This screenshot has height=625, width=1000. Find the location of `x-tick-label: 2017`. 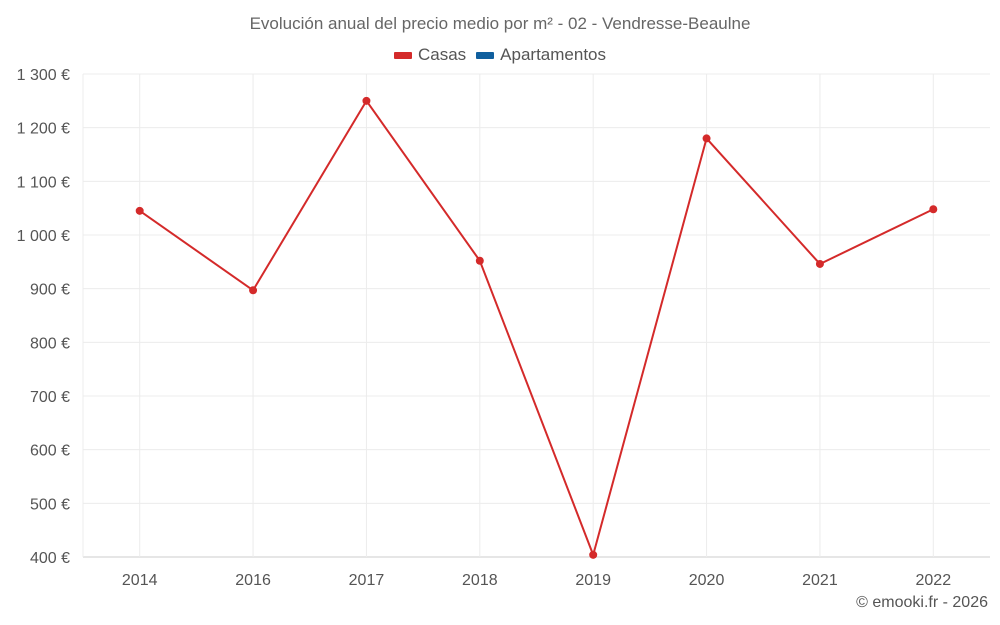

x-tick-label: 2017 is located at coordinates (367, 580).